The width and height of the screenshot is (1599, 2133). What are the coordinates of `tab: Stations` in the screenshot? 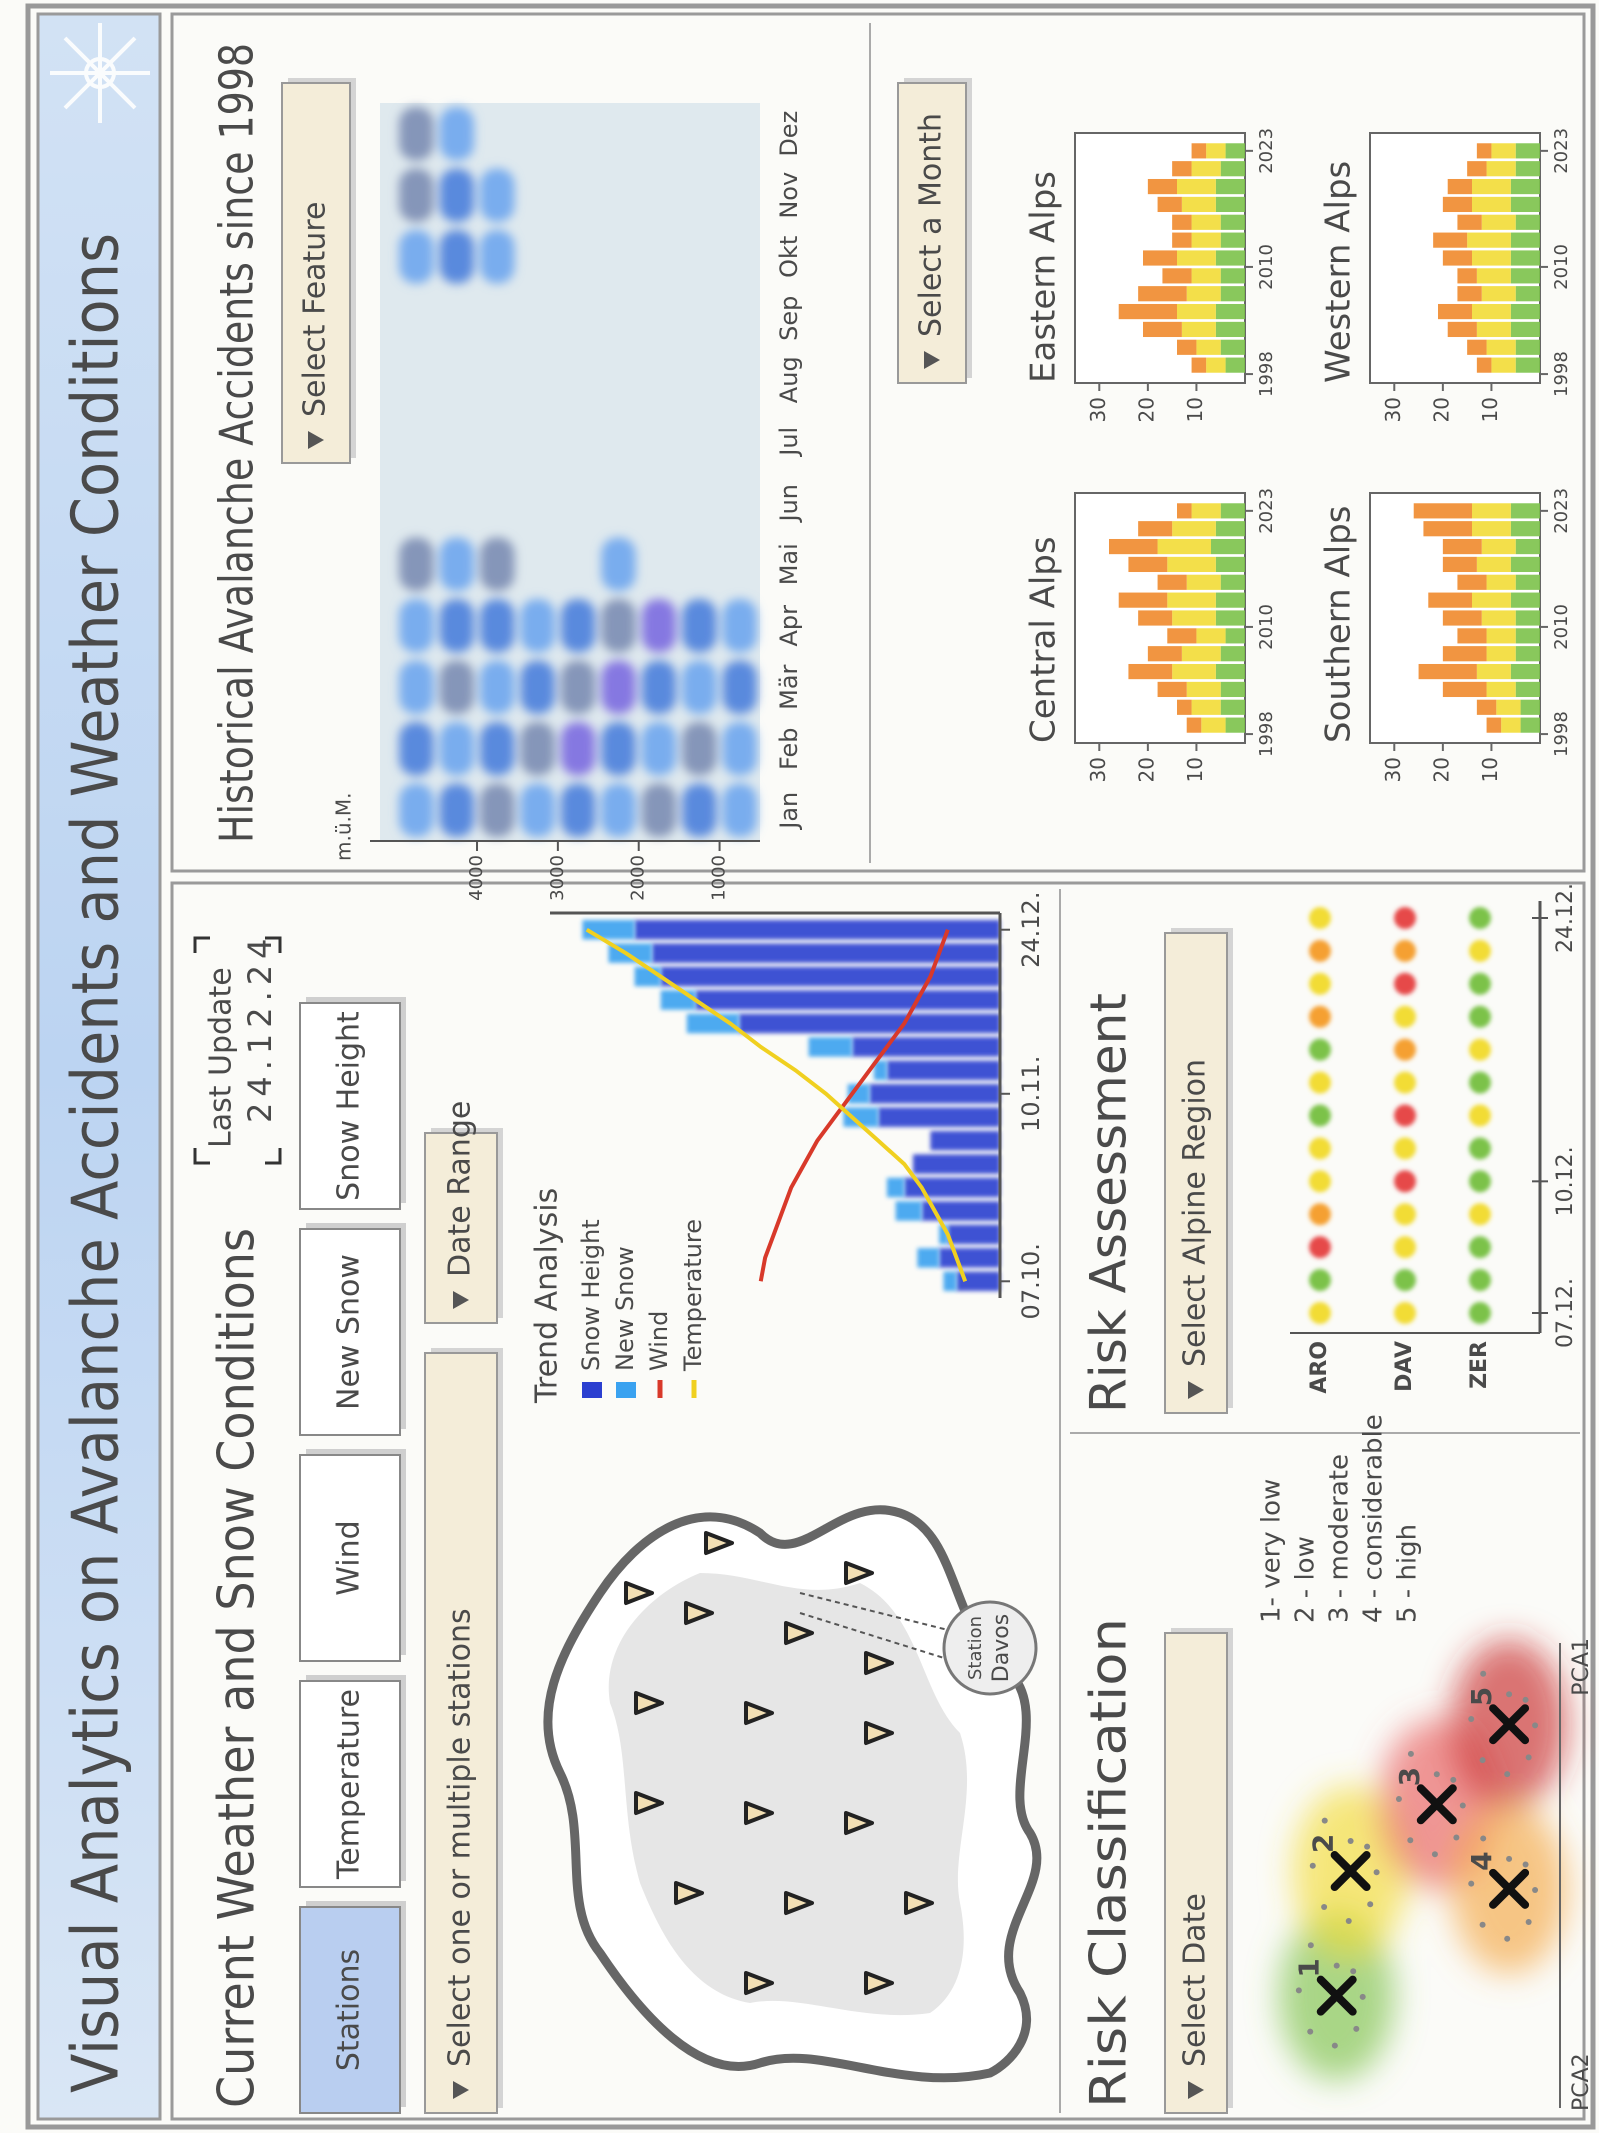 It's located at (352, 2007).